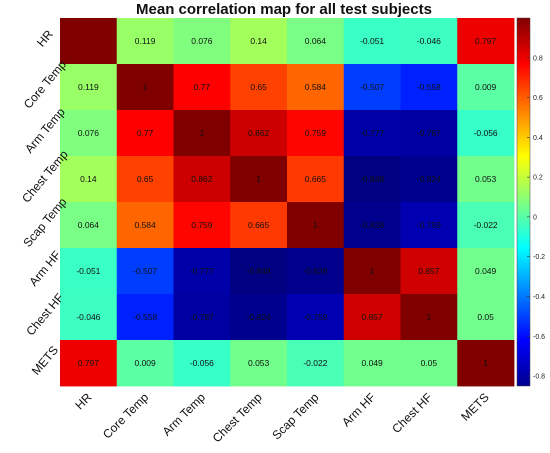  I want to click on colorbar-tick-label: 0.2, so click(538, 178).